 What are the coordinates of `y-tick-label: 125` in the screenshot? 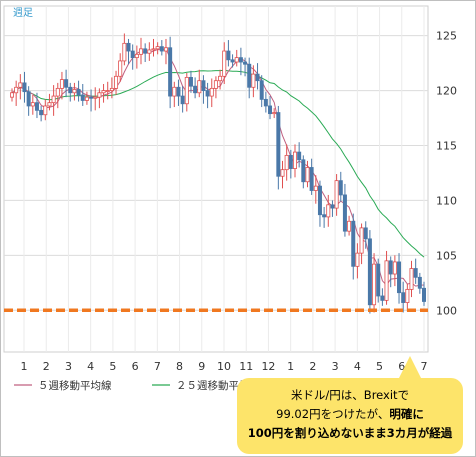 It's located at (446, 36).